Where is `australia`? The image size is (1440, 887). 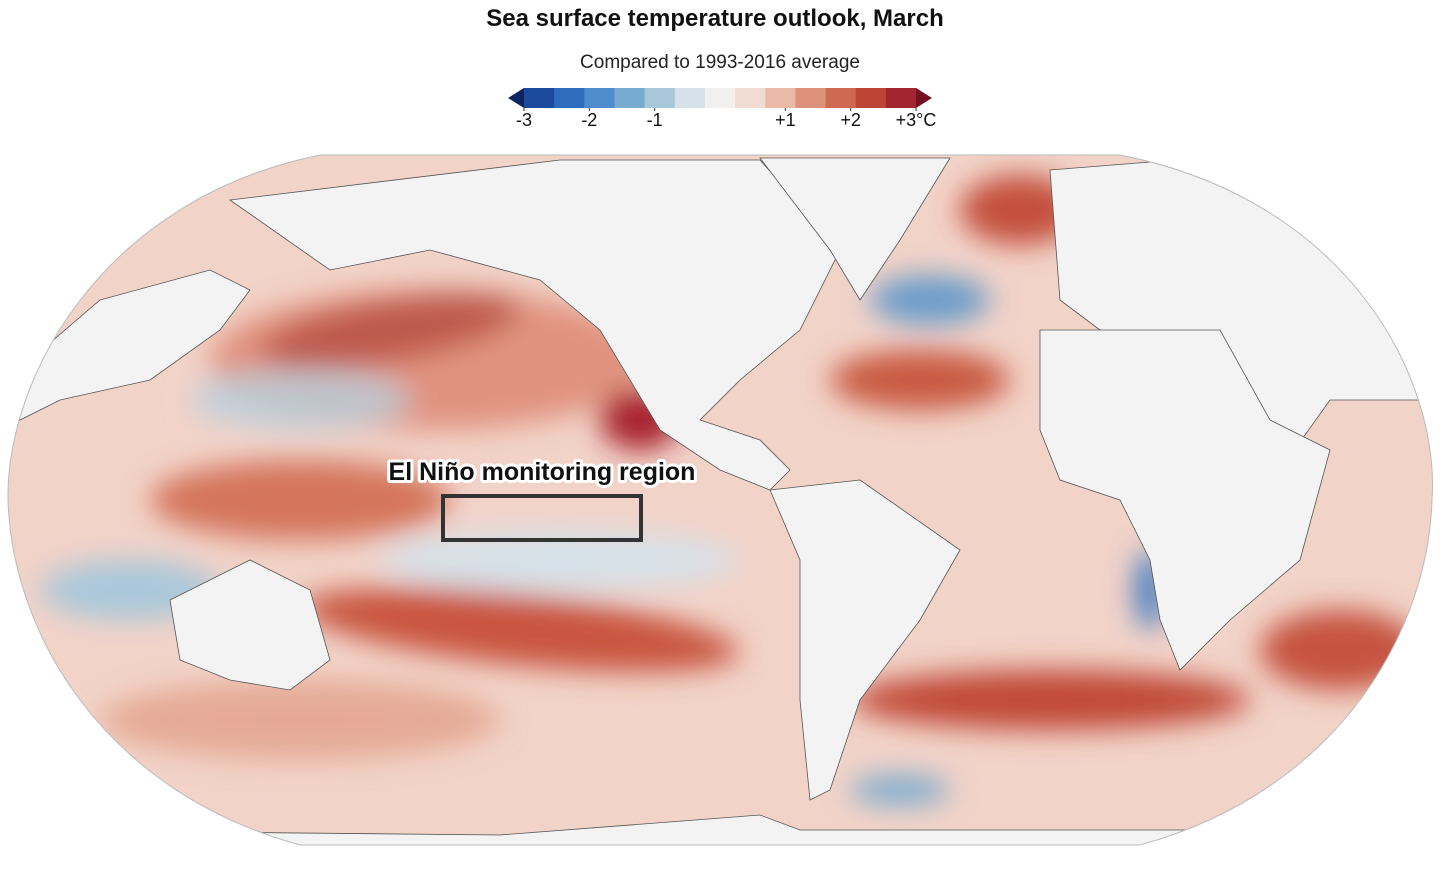 australia is located at coordinates (250, 625).